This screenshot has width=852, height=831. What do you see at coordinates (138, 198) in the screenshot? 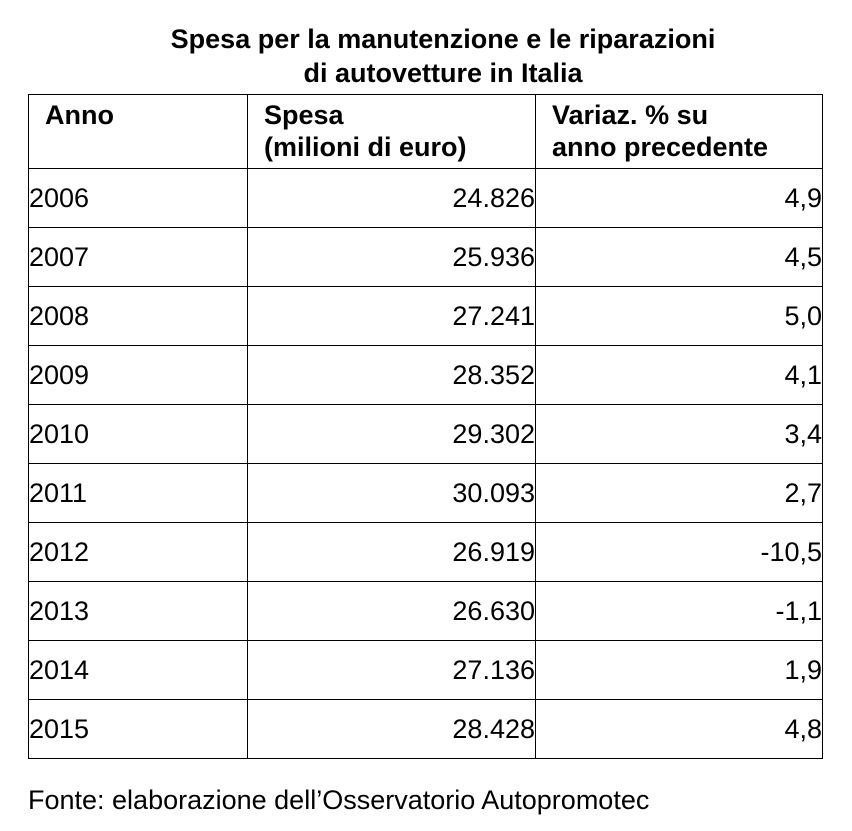
I see `cell-year: 2006` at bounding box center [138, 198].